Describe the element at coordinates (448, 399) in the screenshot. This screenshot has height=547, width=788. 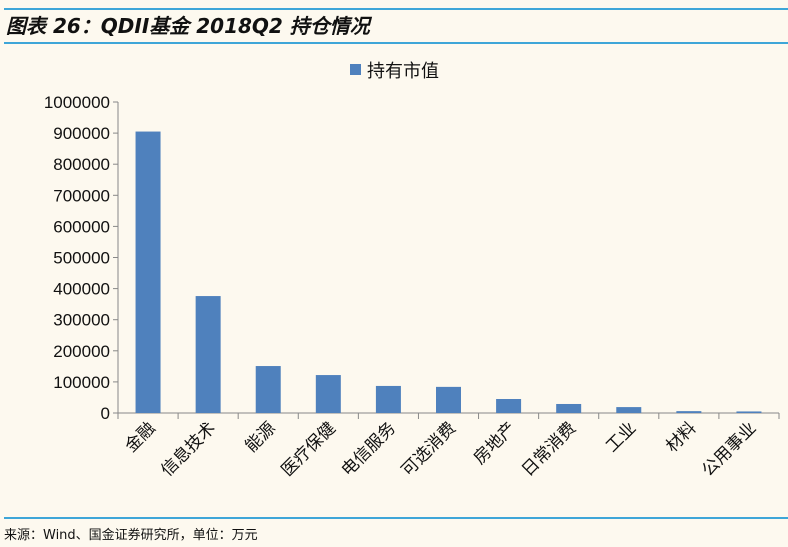
I see `bar-可选消费` at that location.